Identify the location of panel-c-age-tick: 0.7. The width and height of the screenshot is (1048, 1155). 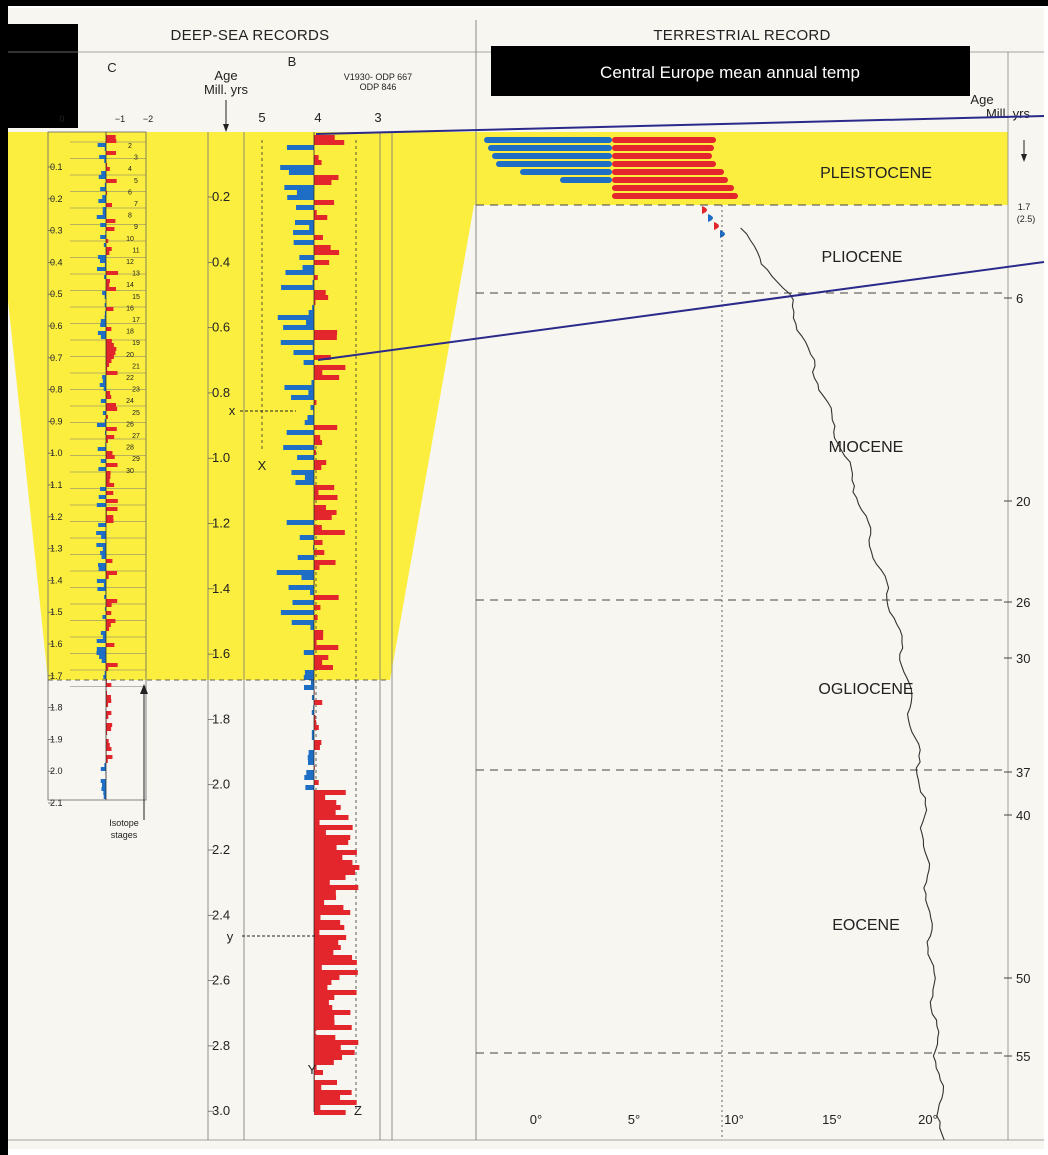
(56, 358).